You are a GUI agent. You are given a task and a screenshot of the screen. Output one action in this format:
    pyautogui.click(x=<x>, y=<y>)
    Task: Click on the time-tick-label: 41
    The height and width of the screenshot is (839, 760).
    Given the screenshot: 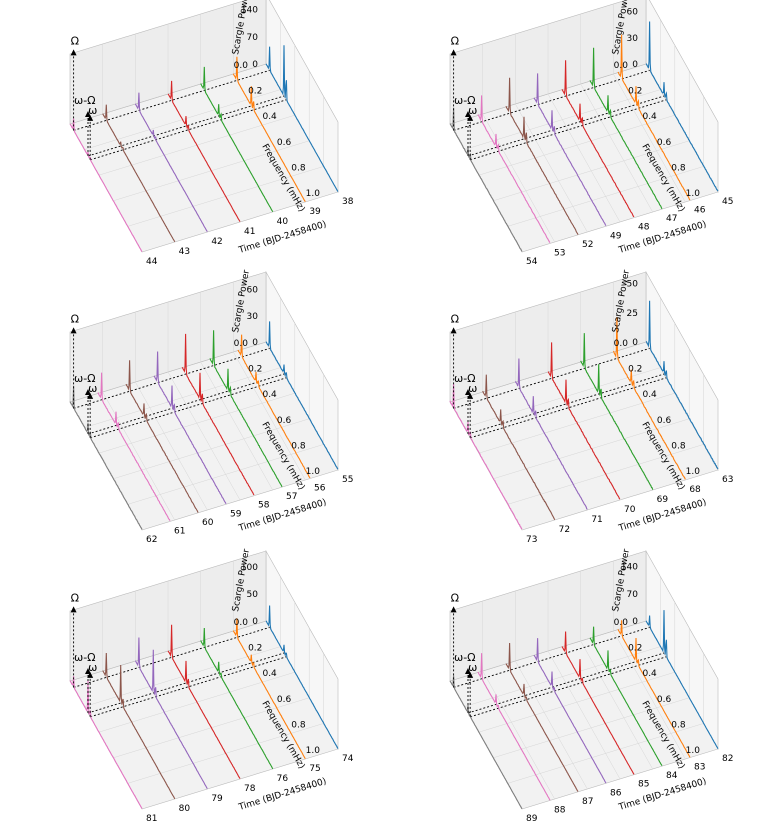 What is the action you would take?
    pyautogui.click(x=249, y=232)
    